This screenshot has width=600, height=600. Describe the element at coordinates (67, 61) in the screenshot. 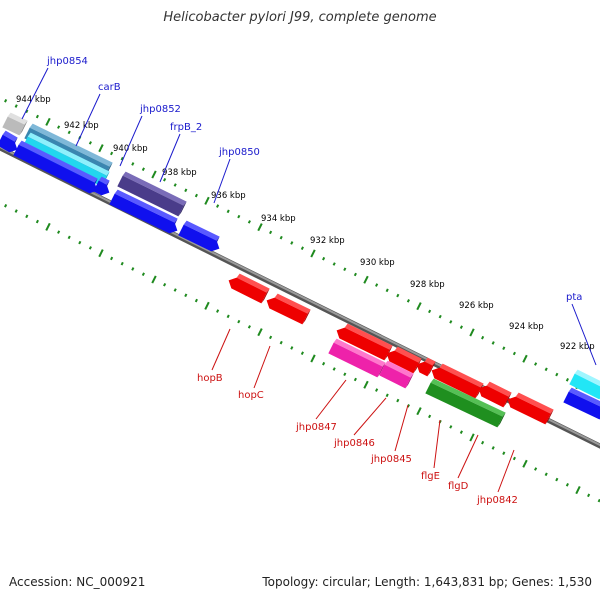

I see `gene-label-jhp0854: jhp0854` at that location.